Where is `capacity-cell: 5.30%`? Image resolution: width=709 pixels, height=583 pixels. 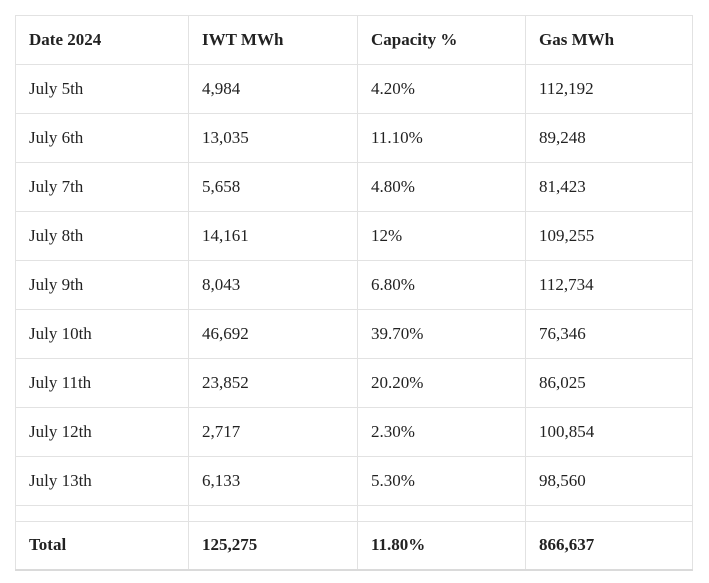
capacity-cell: 5.30% is located at coordinates (441, 481).